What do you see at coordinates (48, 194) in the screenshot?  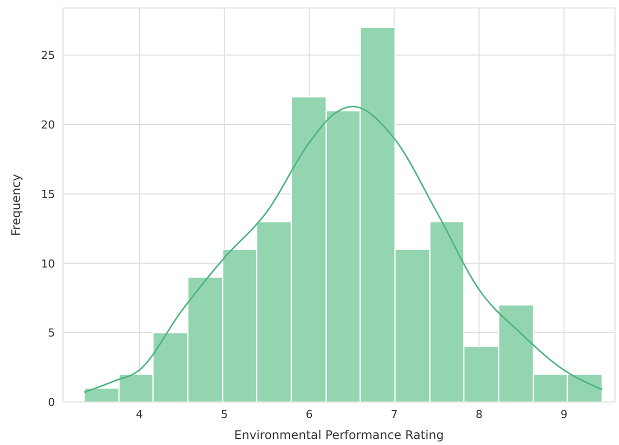 I see `y-tick-label: 15` at bounding box center [48, 194].